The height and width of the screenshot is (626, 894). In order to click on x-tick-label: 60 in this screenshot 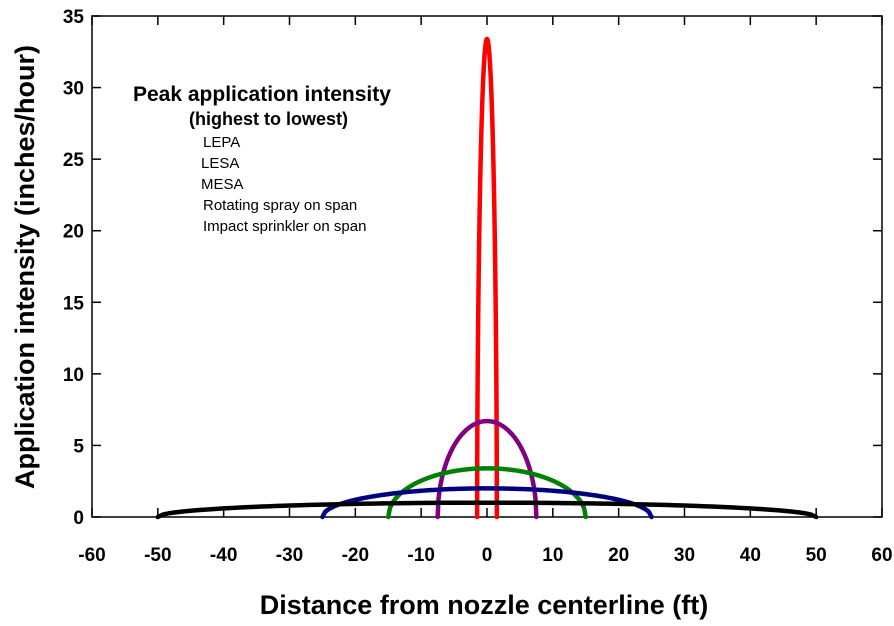, I will do `click(881, 555)`.